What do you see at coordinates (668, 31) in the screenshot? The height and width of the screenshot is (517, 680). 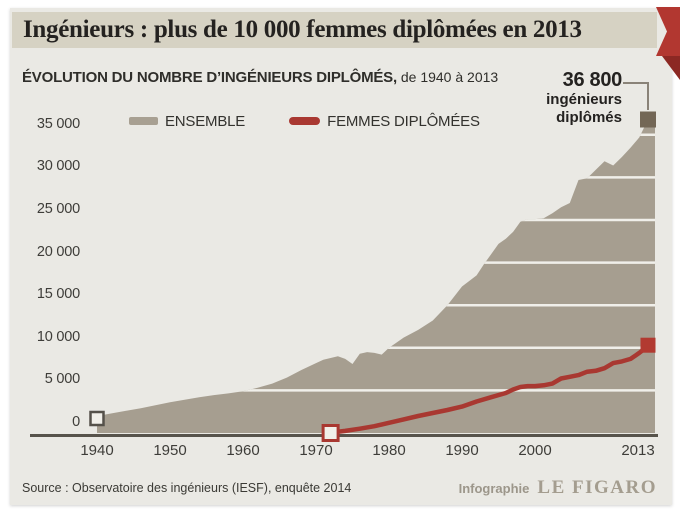 I see `ribbon-main-shape` at bounding box center [668, 31].